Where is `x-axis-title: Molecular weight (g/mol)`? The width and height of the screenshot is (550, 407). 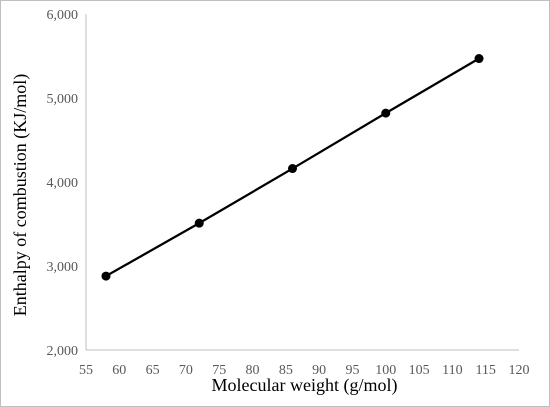
x-axis-title: Molecular weight (g/mol) is located at coordinates (305, 385).